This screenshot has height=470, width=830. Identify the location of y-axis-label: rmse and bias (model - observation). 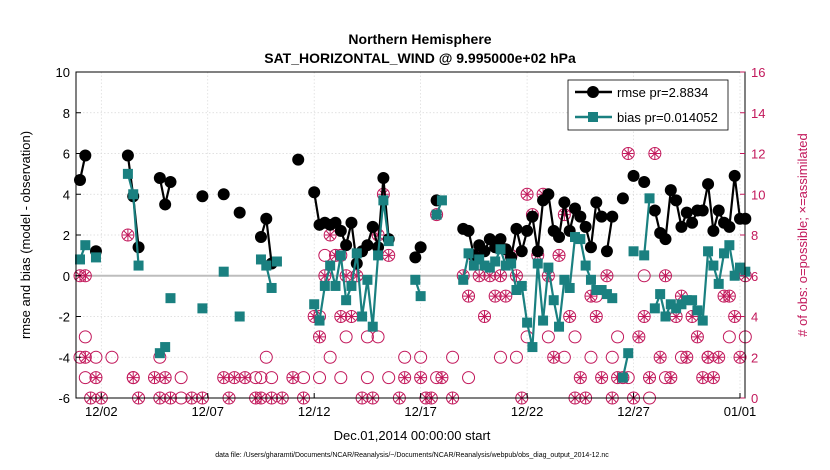
(25, 235).